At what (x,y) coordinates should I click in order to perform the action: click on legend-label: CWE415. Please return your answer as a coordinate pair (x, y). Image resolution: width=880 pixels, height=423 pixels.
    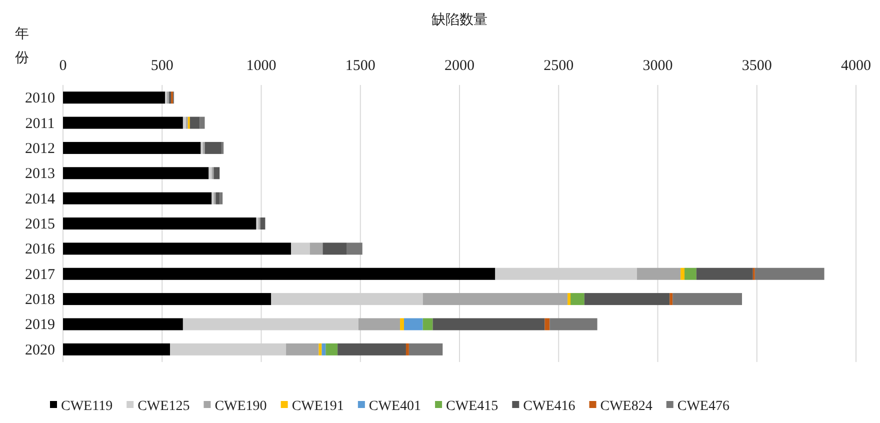
    Looking at the image, I should click on (472, 406).